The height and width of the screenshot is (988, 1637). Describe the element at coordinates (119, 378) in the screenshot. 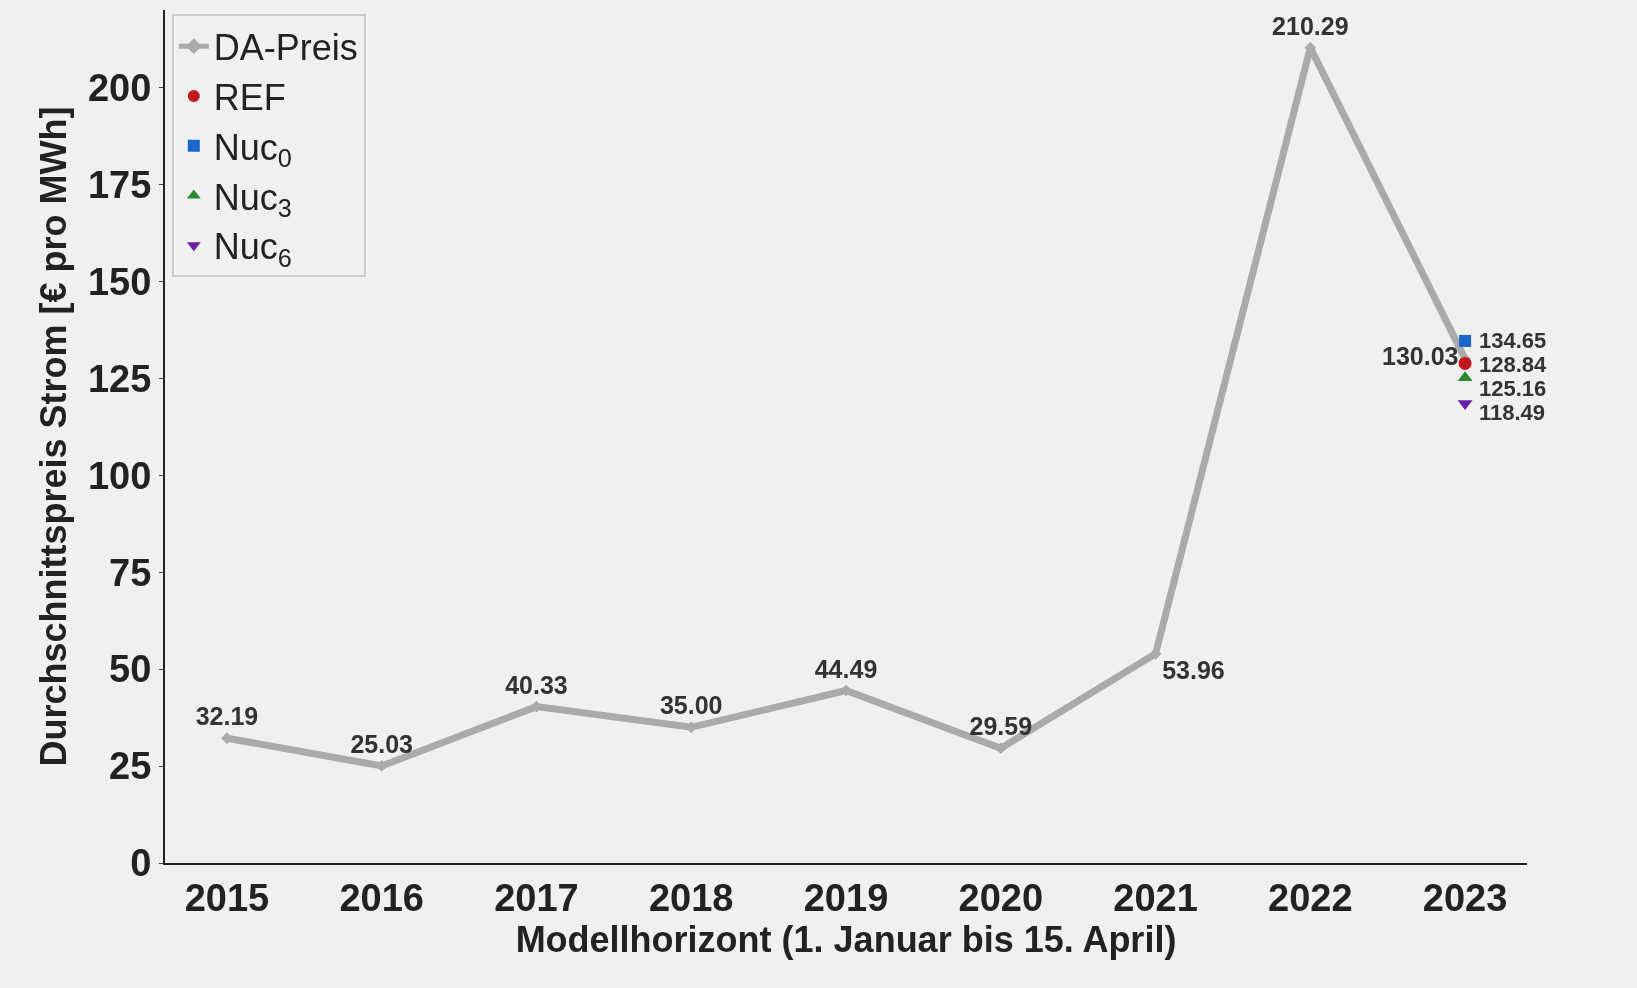

I see `y-tick-label: 125` at that location.